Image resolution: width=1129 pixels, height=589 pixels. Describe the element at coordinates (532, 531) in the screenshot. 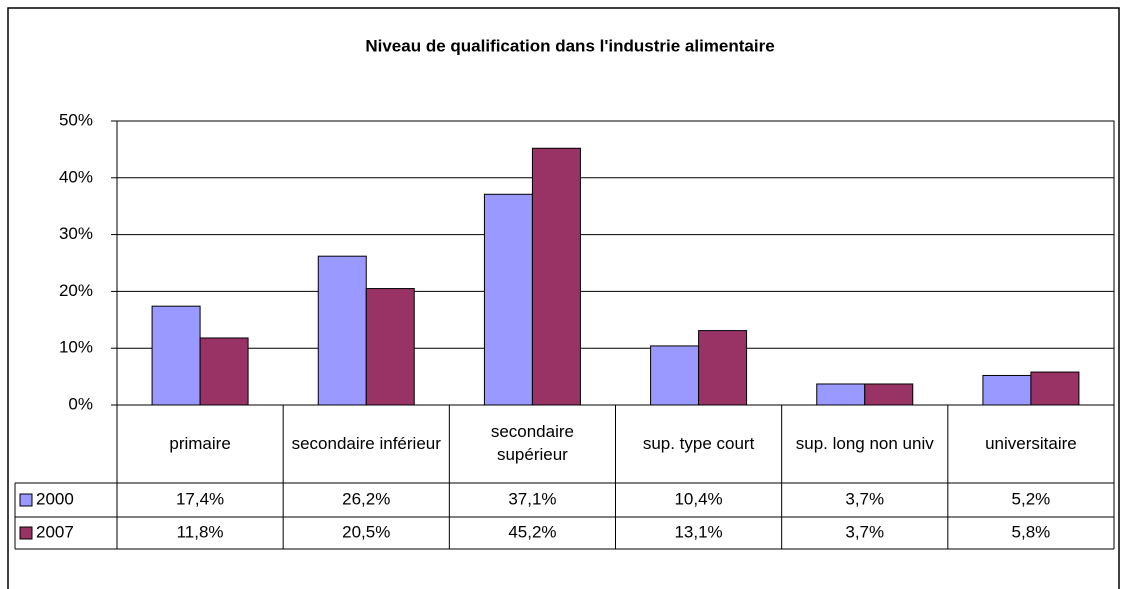

I see `data-table-value: 45,2%` at that location.